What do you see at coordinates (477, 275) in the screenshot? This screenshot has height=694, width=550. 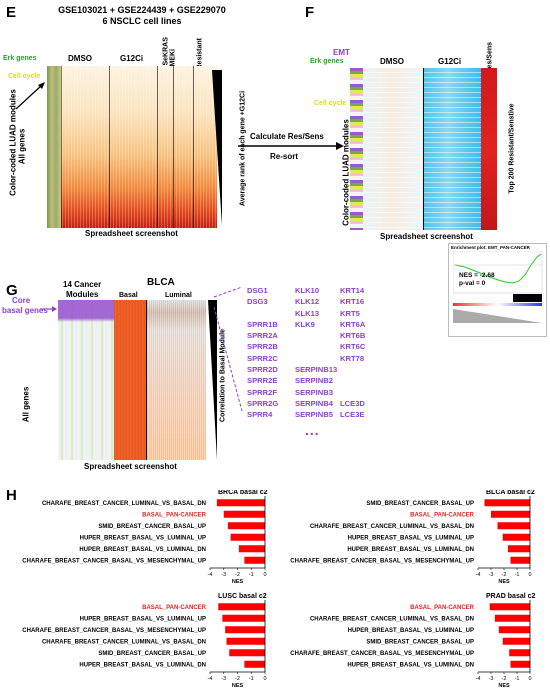 I see `inset-nes: NES = -2.68` at bounding box center [477, 275].